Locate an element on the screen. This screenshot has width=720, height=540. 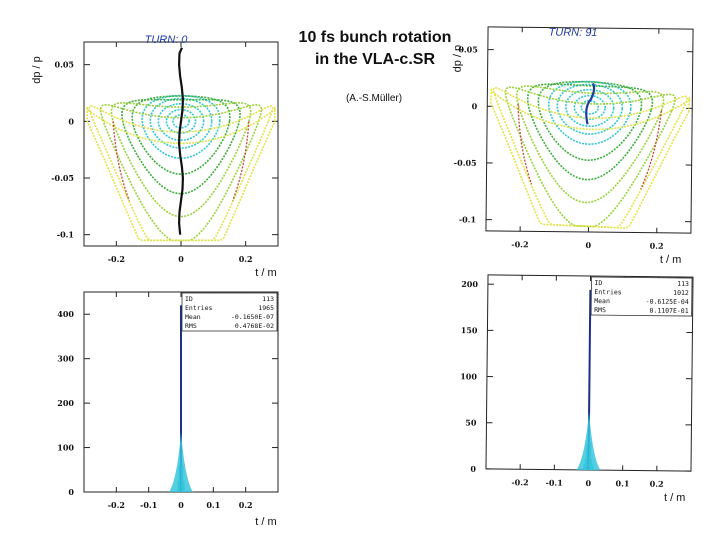
turn-label: TURN: 0 is located at coordinates (167, 40).